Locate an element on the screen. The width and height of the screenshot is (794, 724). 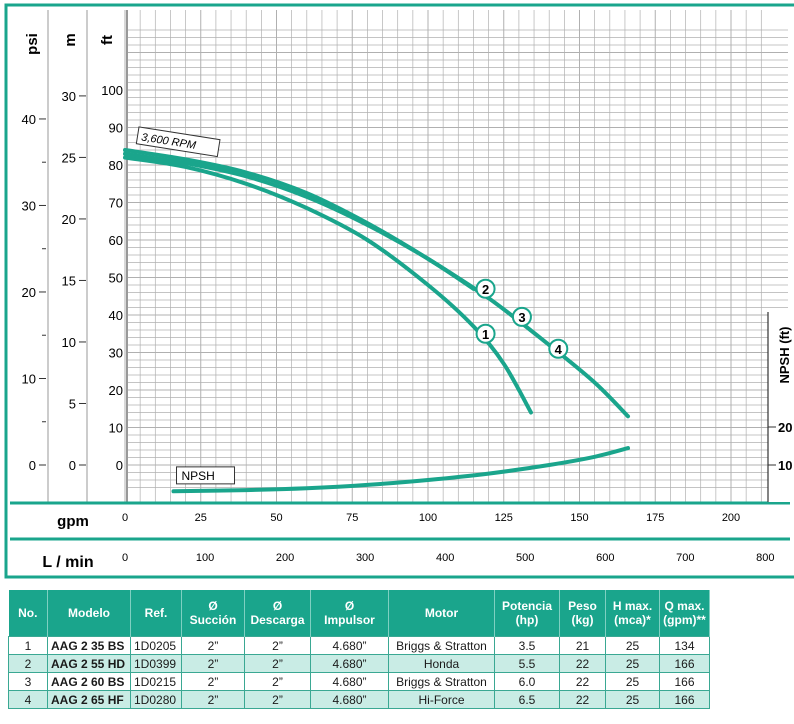
y-tick-m: 25 is located at coordinates (69, 157).